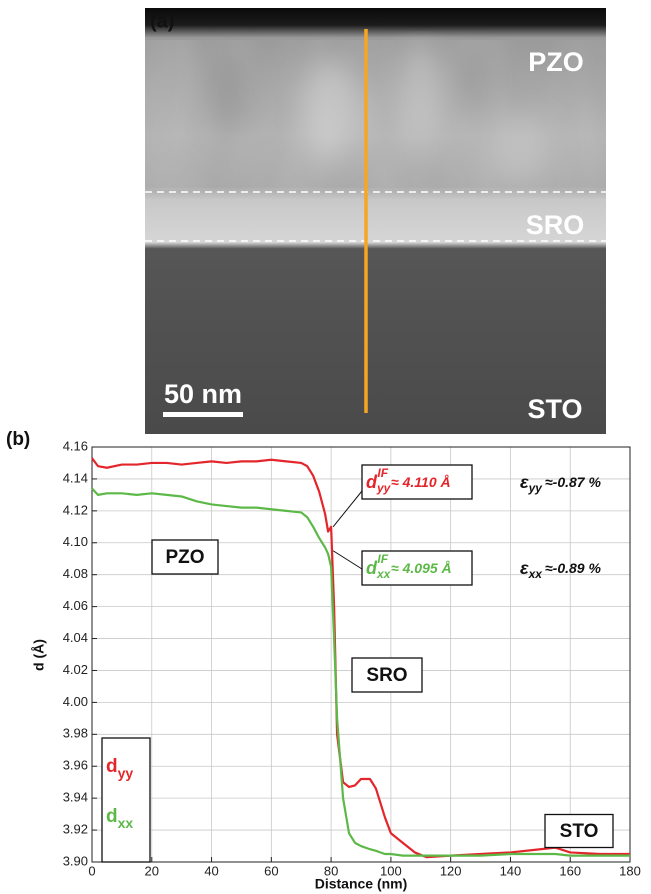 The height and width of the screenshot is (894, 651). What do you see at coordinates (126, 800) in the screenshot?
I see `legend-box` at bounding box center [126, 800].